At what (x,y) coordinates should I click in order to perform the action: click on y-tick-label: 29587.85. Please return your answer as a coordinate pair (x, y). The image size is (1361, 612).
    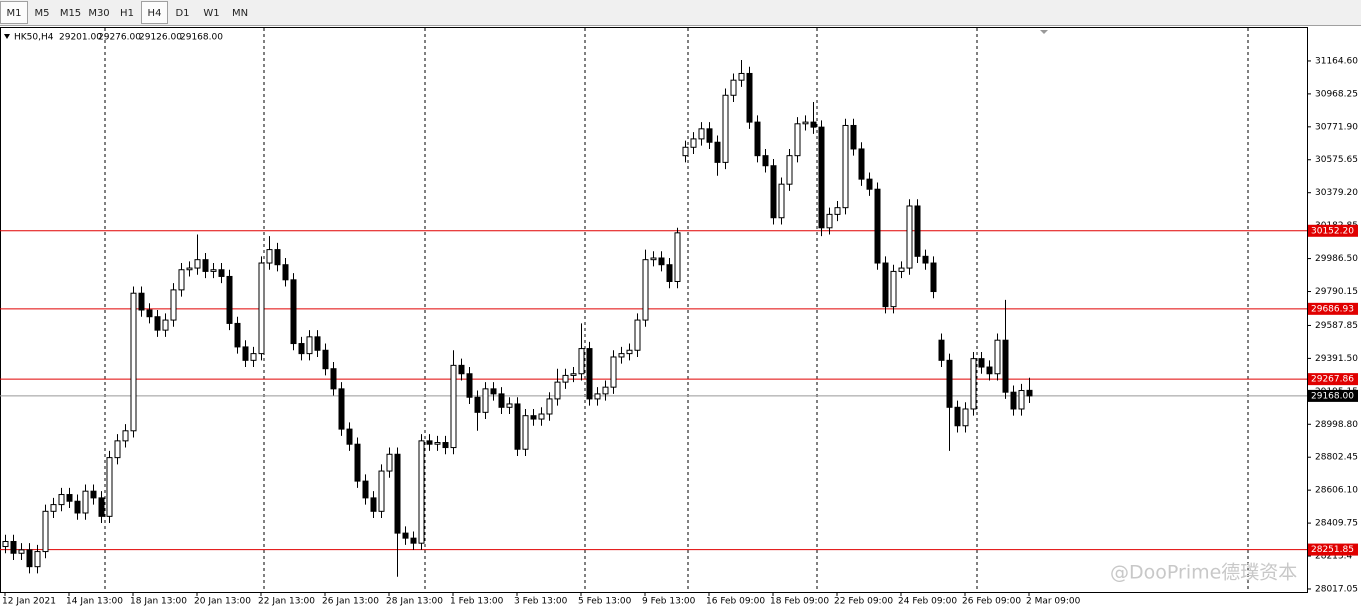
    Looking at the image, I should click on (1336, 326).